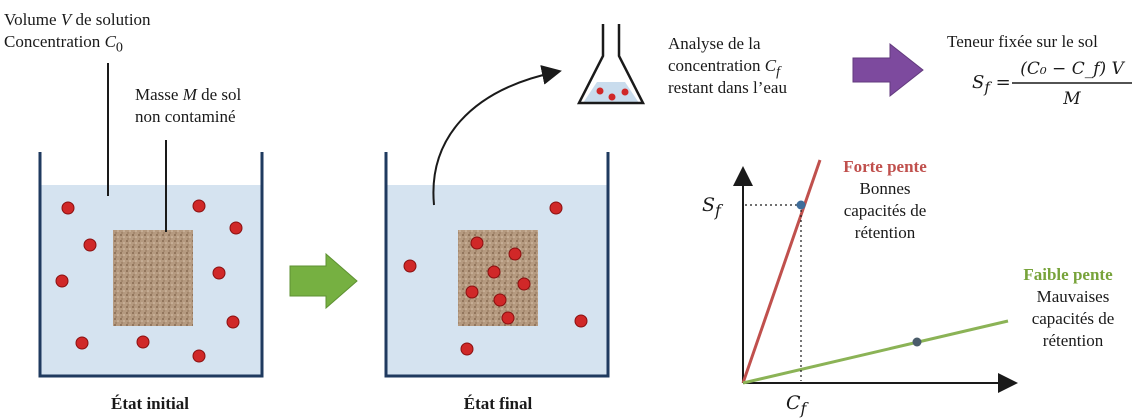  What do you see at coordinates (716, 65) in the screenshot?
I see `analysis-line2-text: concentration` at bounding box center [716, 65].